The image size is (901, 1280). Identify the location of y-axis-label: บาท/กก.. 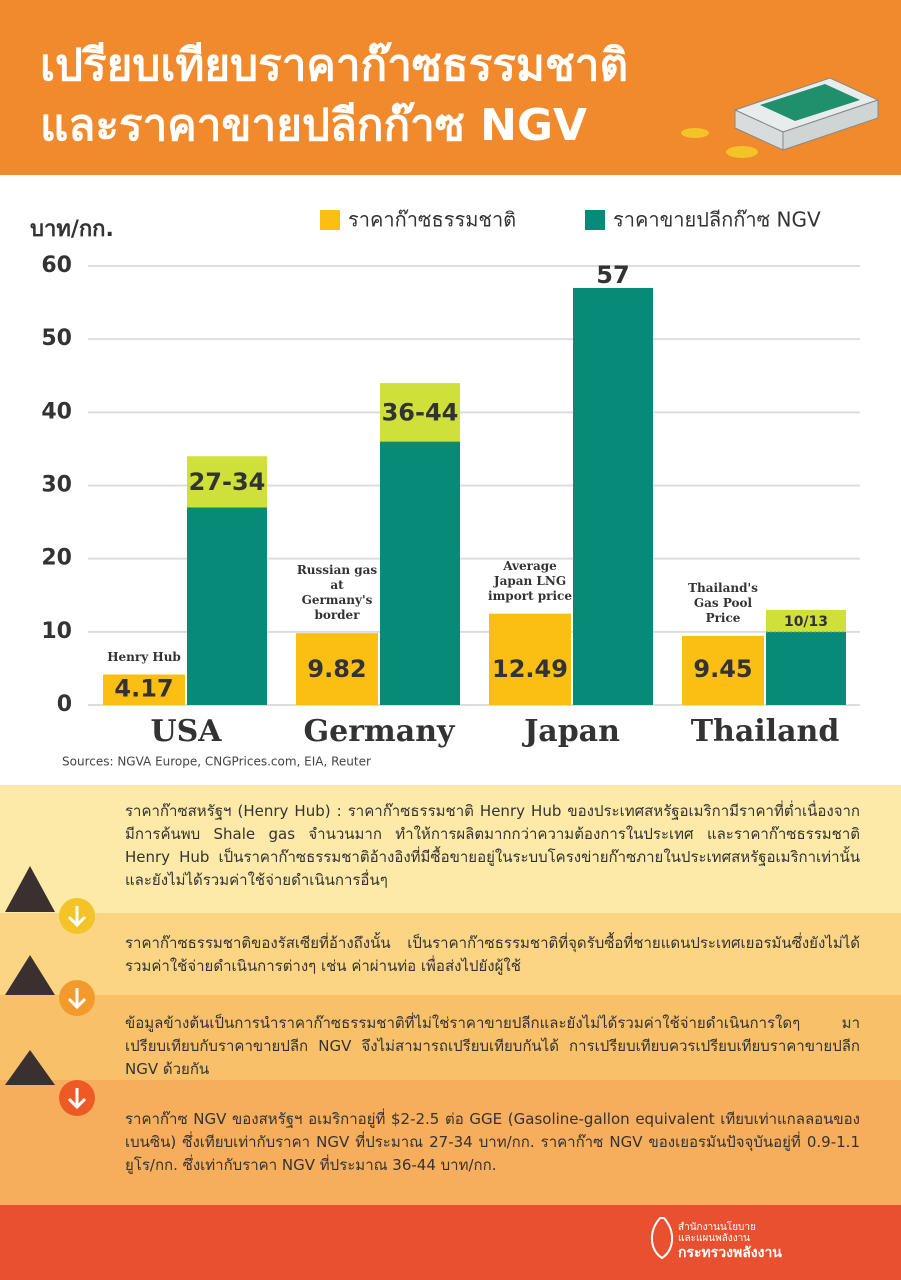
(72, 229).